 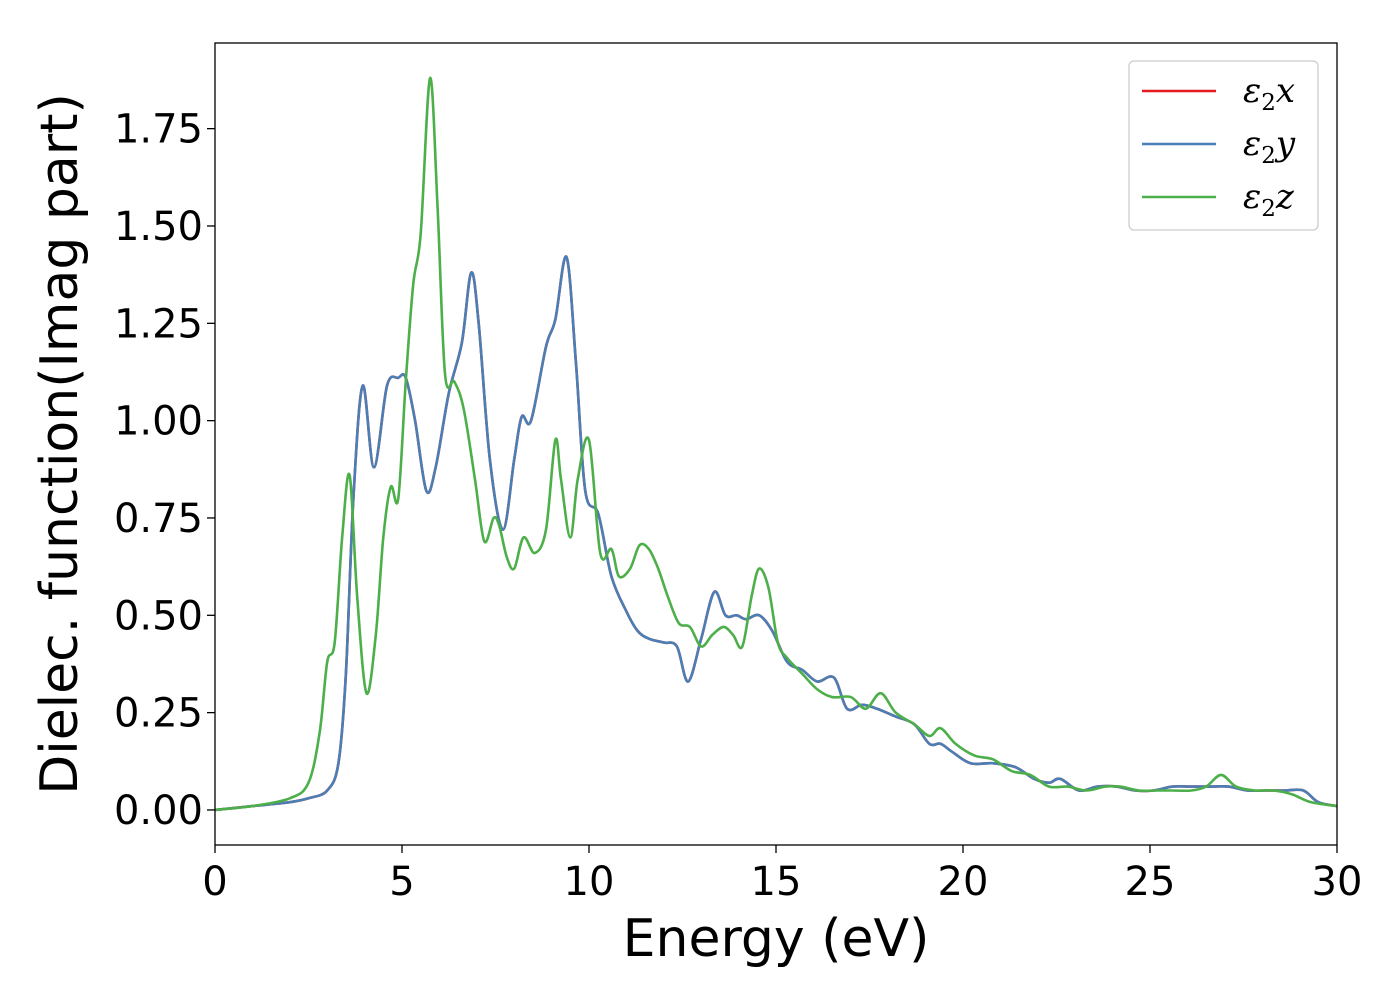 I want to click on y-tick-label: 1.50, so click(x=158, y=227).